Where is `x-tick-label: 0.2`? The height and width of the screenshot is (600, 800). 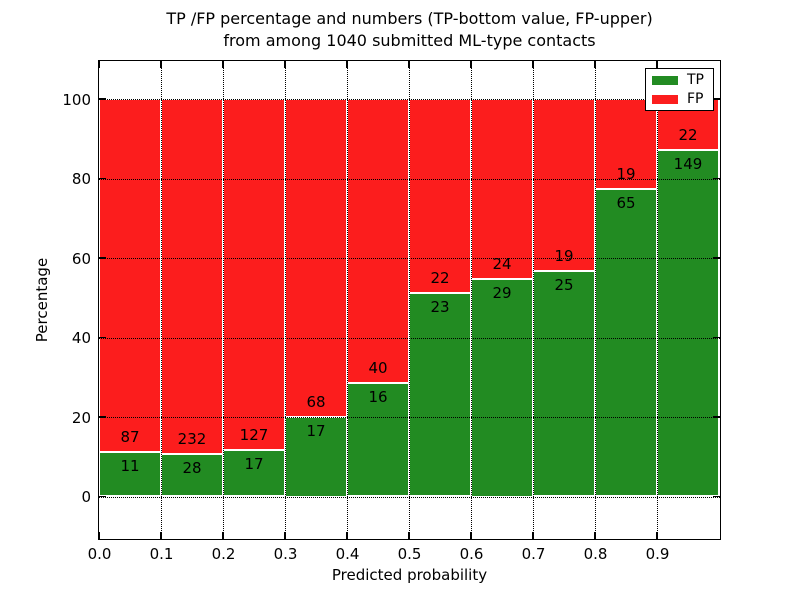
x-tick-label: 0.2 is located at coordinates (223, 554).